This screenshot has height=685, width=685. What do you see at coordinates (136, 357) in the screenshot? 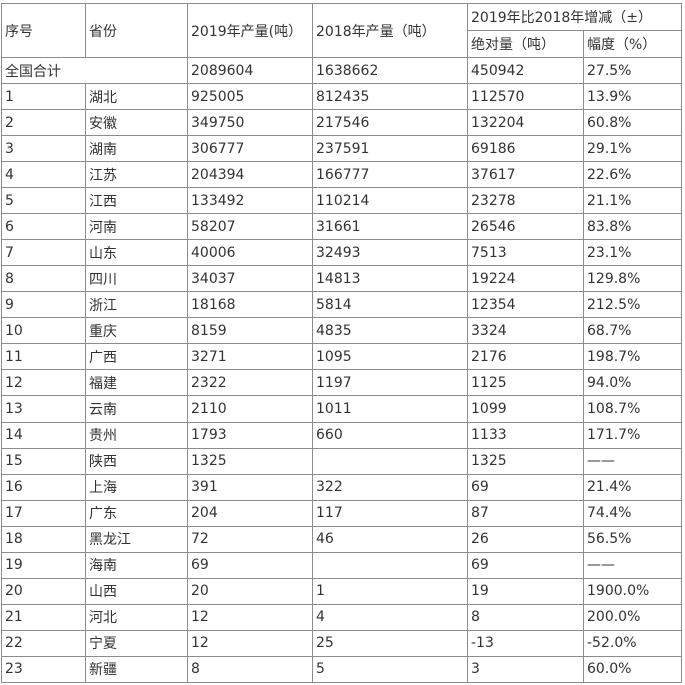
I see `province-cell: 广西` at bounding box center [136, 357].